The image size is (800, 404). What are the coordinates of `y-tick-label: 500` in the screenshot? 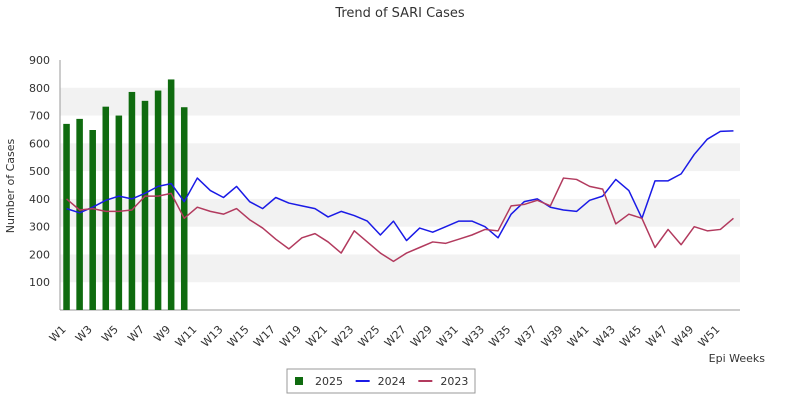 It's located at (39, 171).